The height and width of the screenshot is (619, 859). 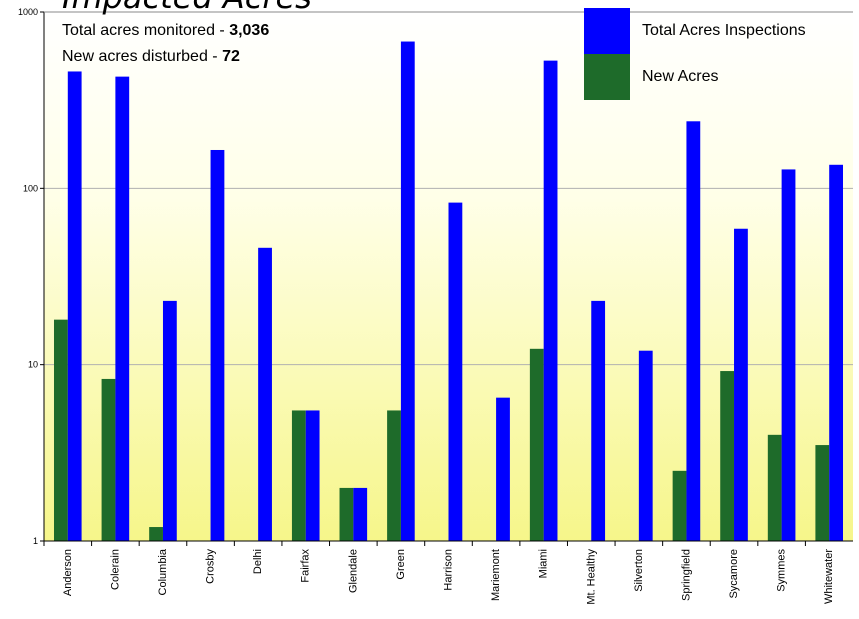 What do you see at coordinates (187, 8) in the screenshot?
I see `chart-title: Impacted Acres` at bounding box center [187, 8].